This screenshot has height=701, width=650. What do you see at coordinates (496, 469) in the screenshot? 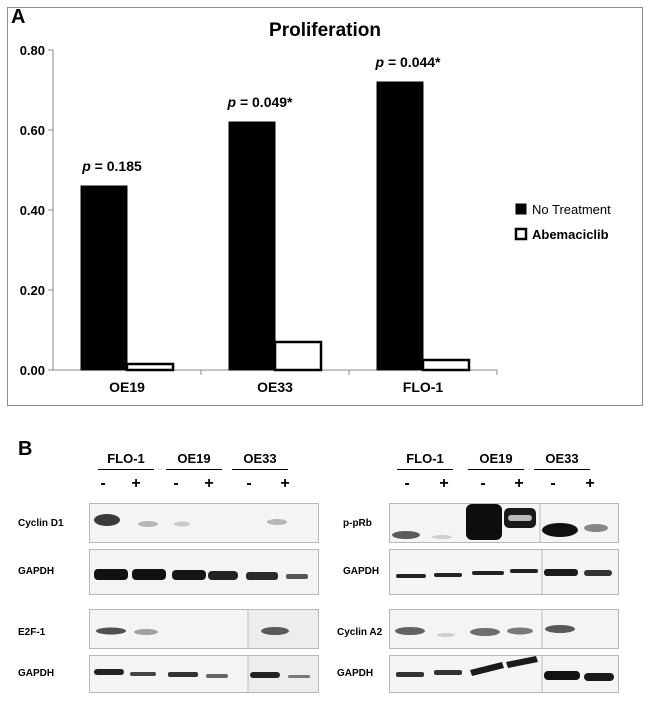
I see `right-group-line-oe19` at bounding box center [496, 469].